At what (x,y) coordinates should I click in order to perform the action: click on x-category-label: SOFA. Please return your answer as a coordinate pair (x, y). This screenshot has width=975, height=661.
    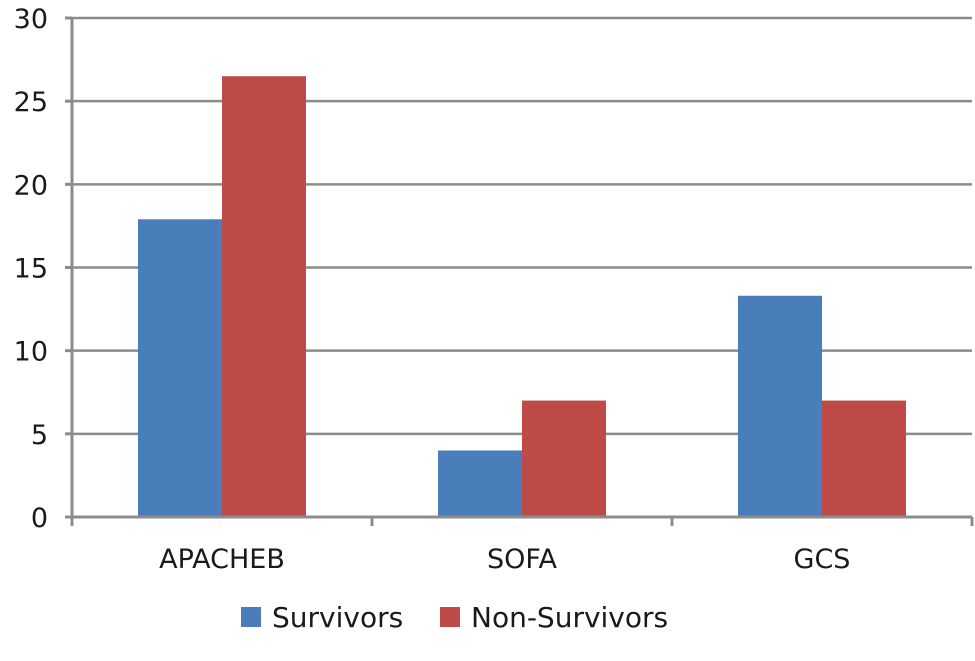
    Looking at the image, I should click on (522, 559).